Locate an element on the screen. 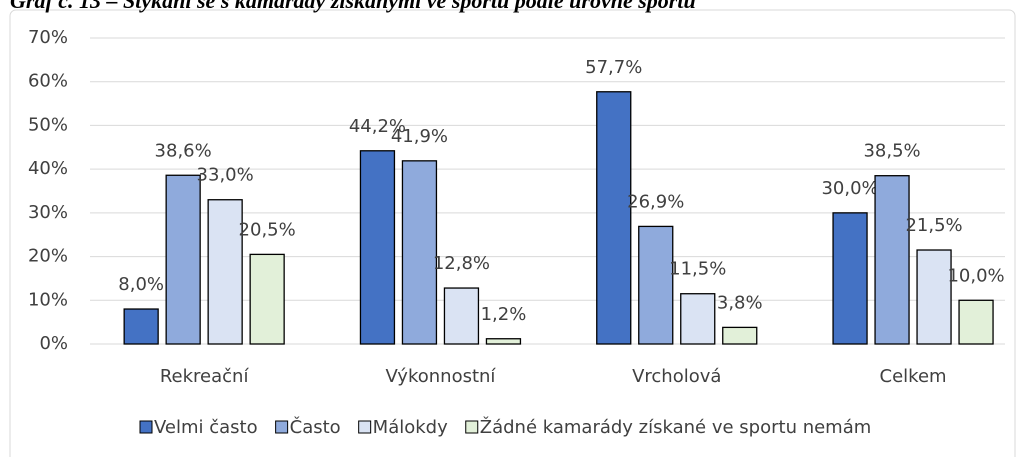 This screenshot has width=1023, height=462. data-label: 12,8% is located at coordinates (461, 263).